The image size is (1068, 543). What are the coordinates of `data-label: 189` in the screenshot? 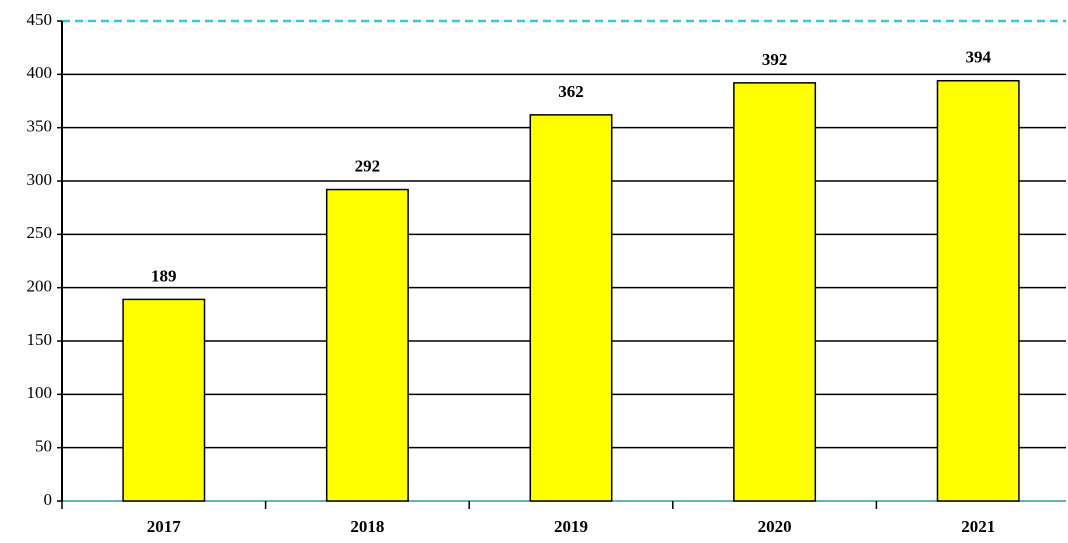 It's located at (164, 275).